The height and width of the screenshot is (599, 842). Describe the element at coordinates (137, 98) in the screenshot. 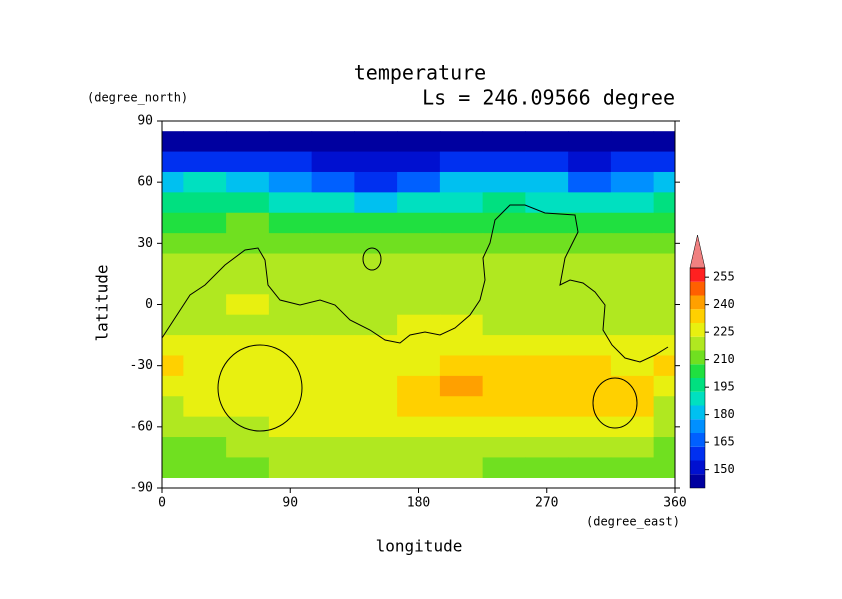

I see `y-unit: (degree_north)` at that location.